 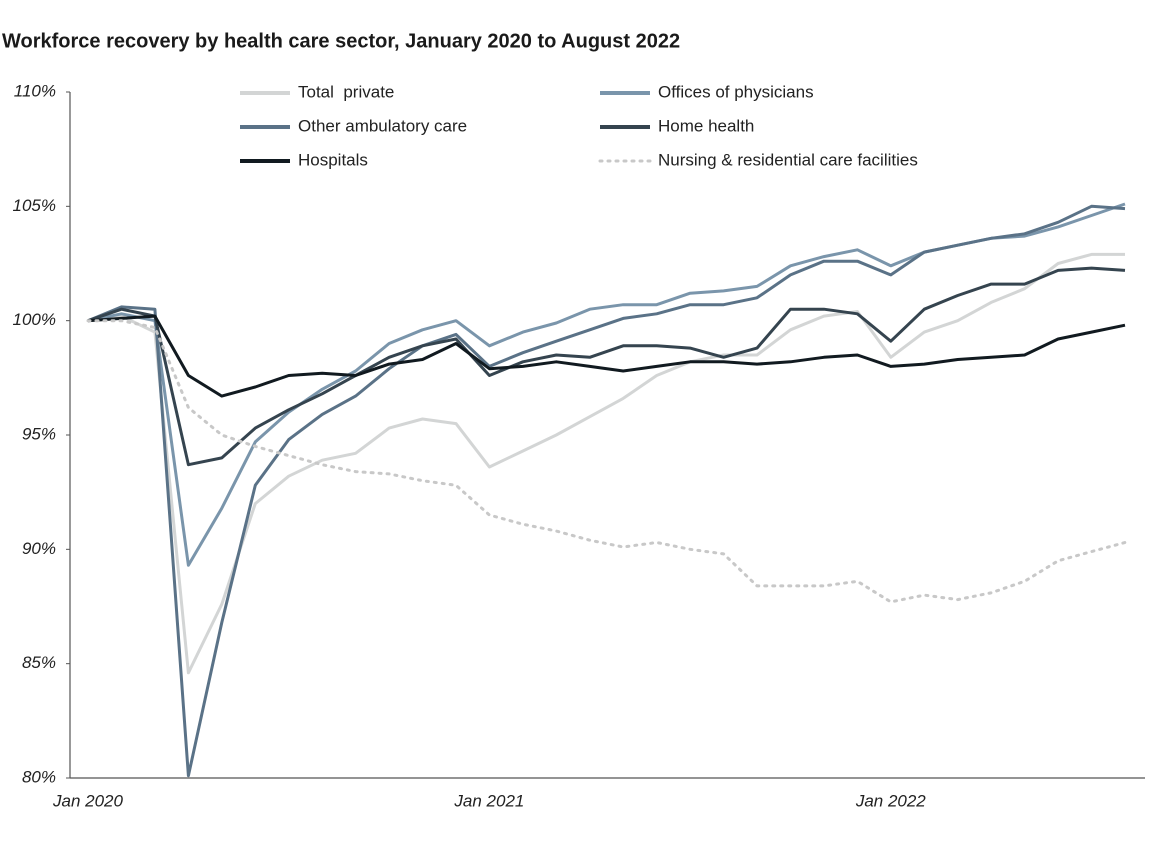 What do you see at coordinates (333, 159) in the screenshot?
I see `legend-label: Hospitals` at bounding box center [333, 159].